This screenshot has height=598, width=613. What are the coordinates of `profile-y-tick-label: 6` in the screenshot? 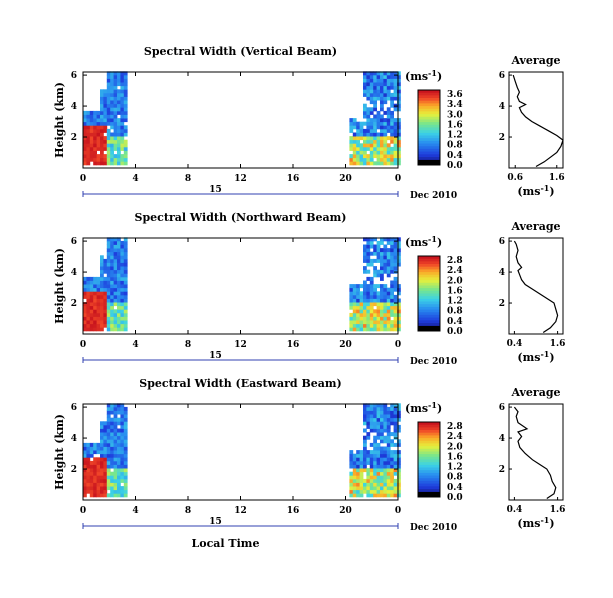 It's located at (502, 408).